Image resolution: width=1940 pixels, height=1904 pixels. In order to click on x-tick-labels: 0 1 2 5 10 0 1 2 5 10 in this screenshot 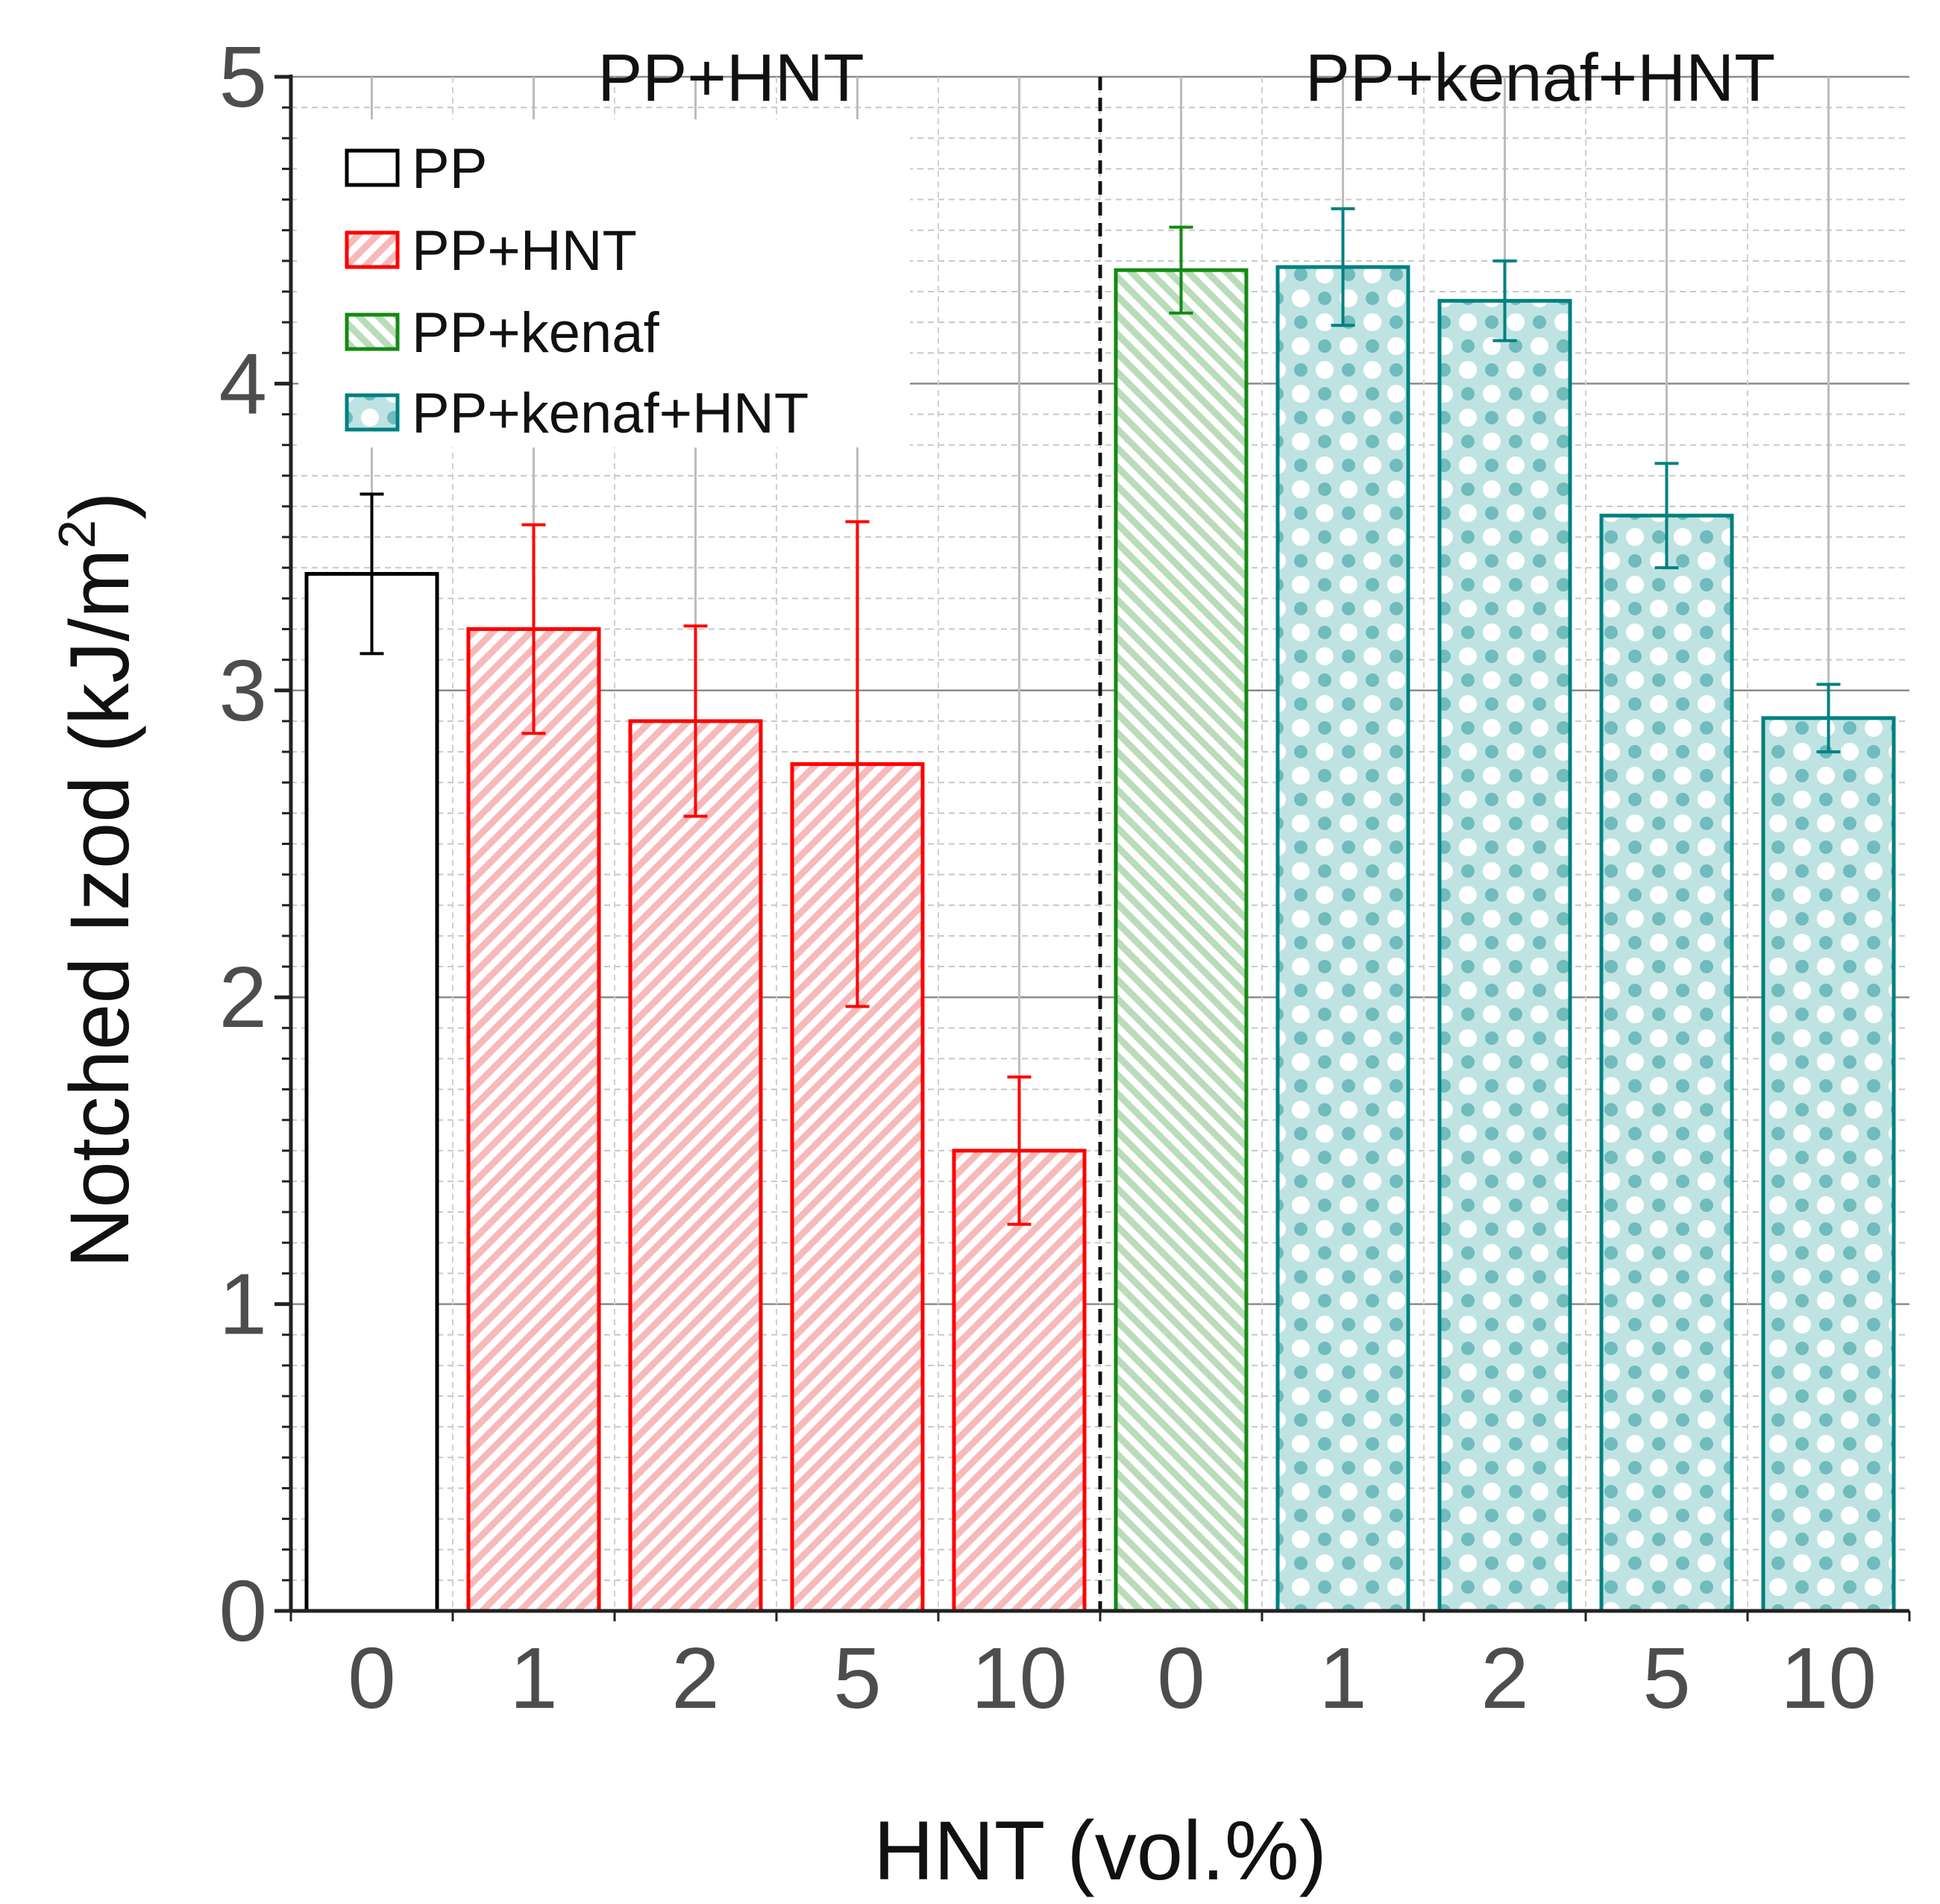, I will do `click(1112, 1678)`.